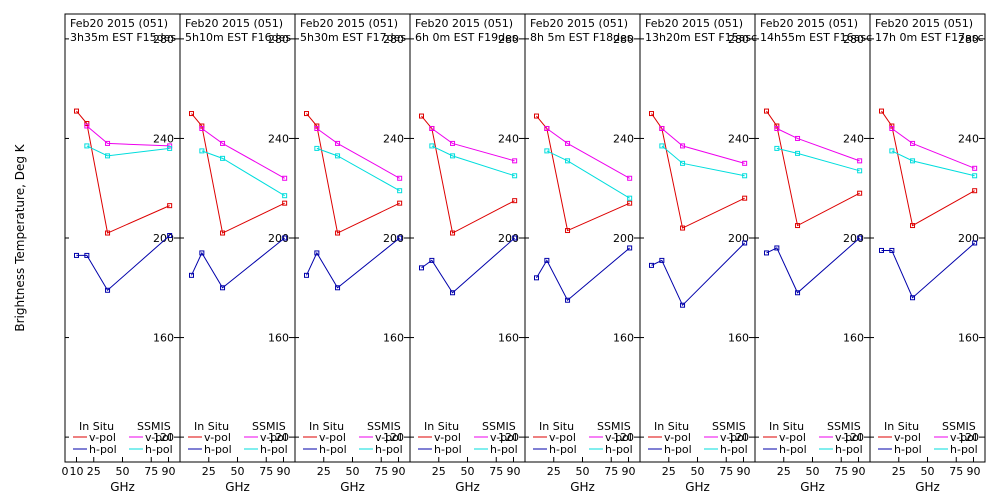  Describe the element at coordinates (20, 237) in the screenshot. I see `y-axis-label: Brightness Temperature, Deg K` at that location.